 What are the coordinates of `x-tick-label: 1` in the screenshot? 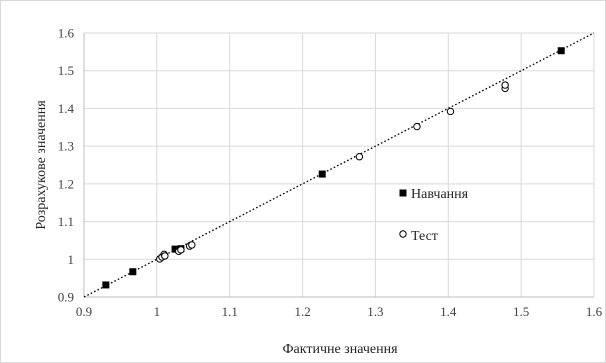 It's located at (157, 311).